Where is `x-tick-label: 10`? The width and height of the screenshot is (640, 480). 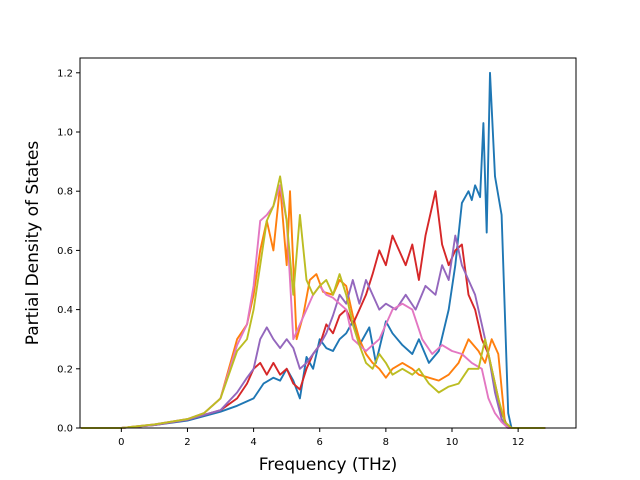 x-tick-label: 10 is located at coordinates (452, 442).